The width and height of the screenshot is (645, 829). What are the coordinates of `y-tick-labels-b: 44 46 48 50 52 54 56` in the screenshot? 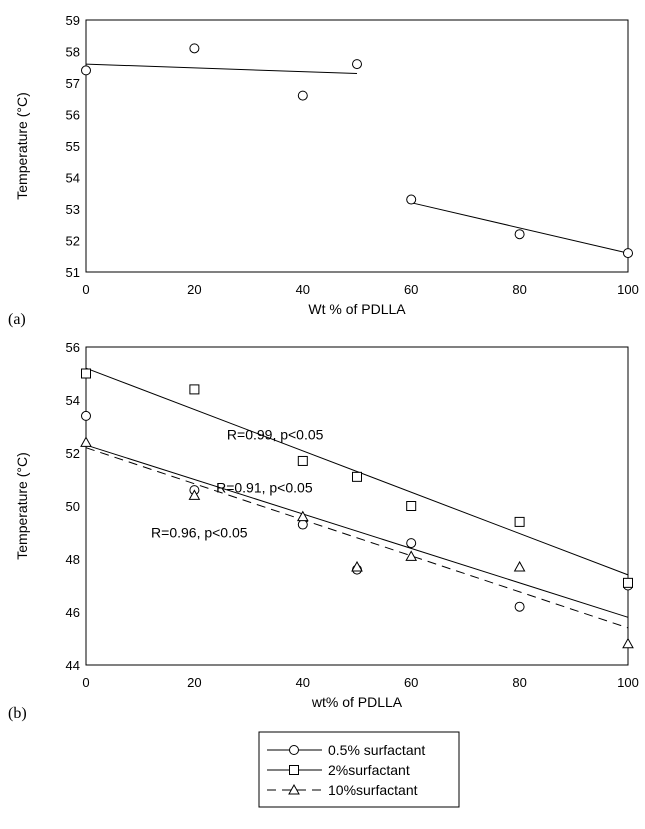 It's located at (73, 506).